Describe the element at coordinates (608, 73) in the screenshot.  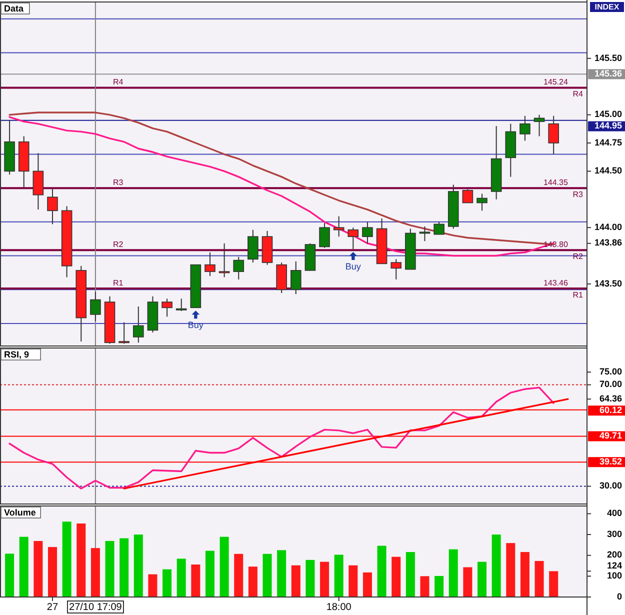
I see `ref-line-label: 145.36` at that location.